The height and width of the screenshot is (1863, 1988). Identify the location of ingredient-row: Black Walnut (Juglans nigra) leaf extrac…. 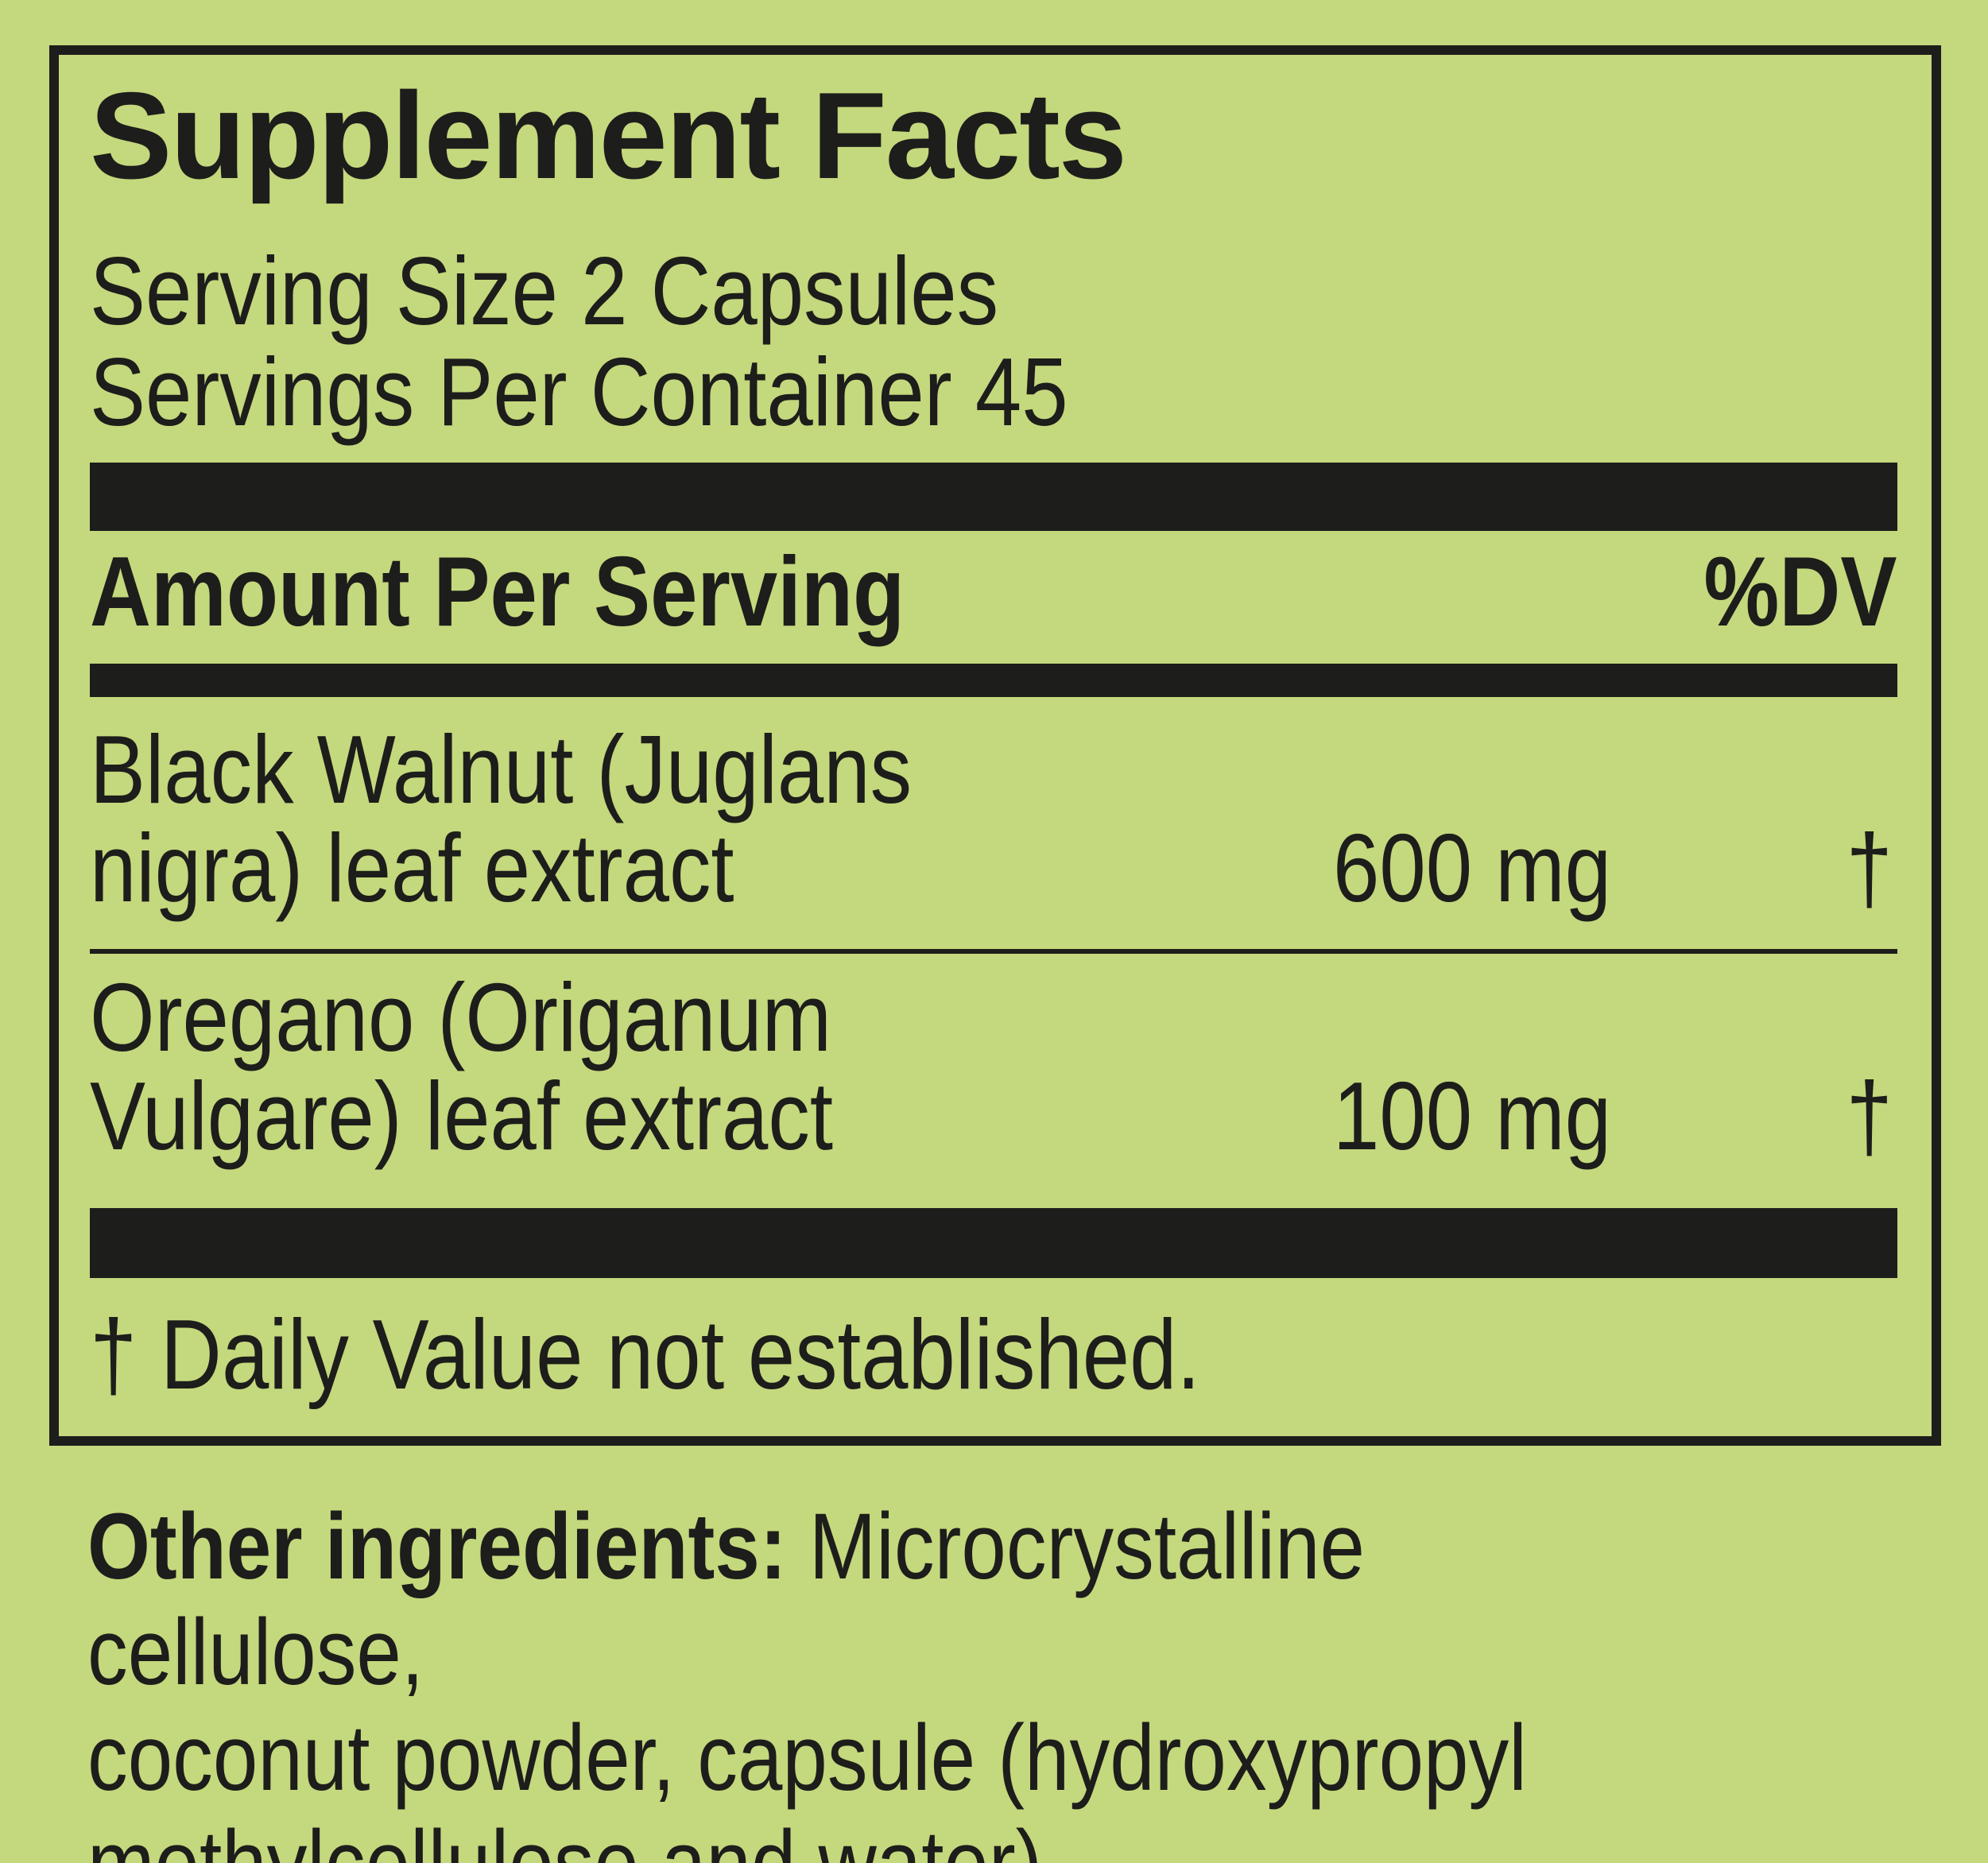
(993, 818).